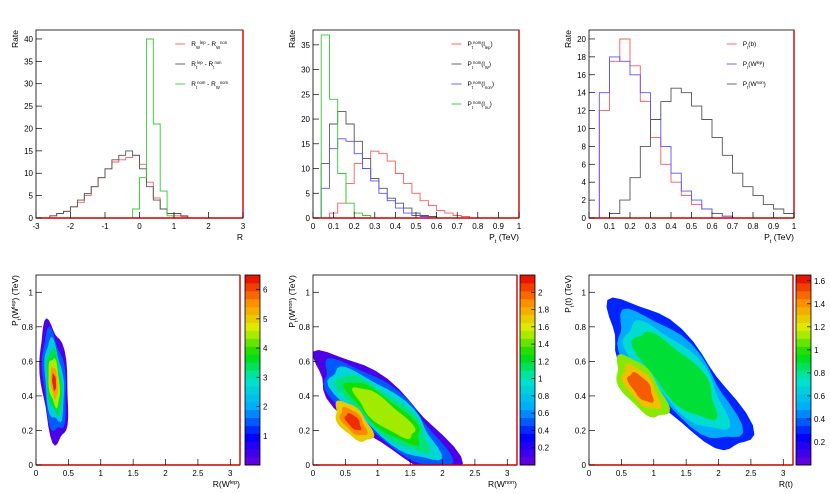 Image resolution: width=830 pixels, height=494 pixels. Describe the element at coordinates (334, 226) in the screenshot. I see `x-tick-label: 0.1` at that location.